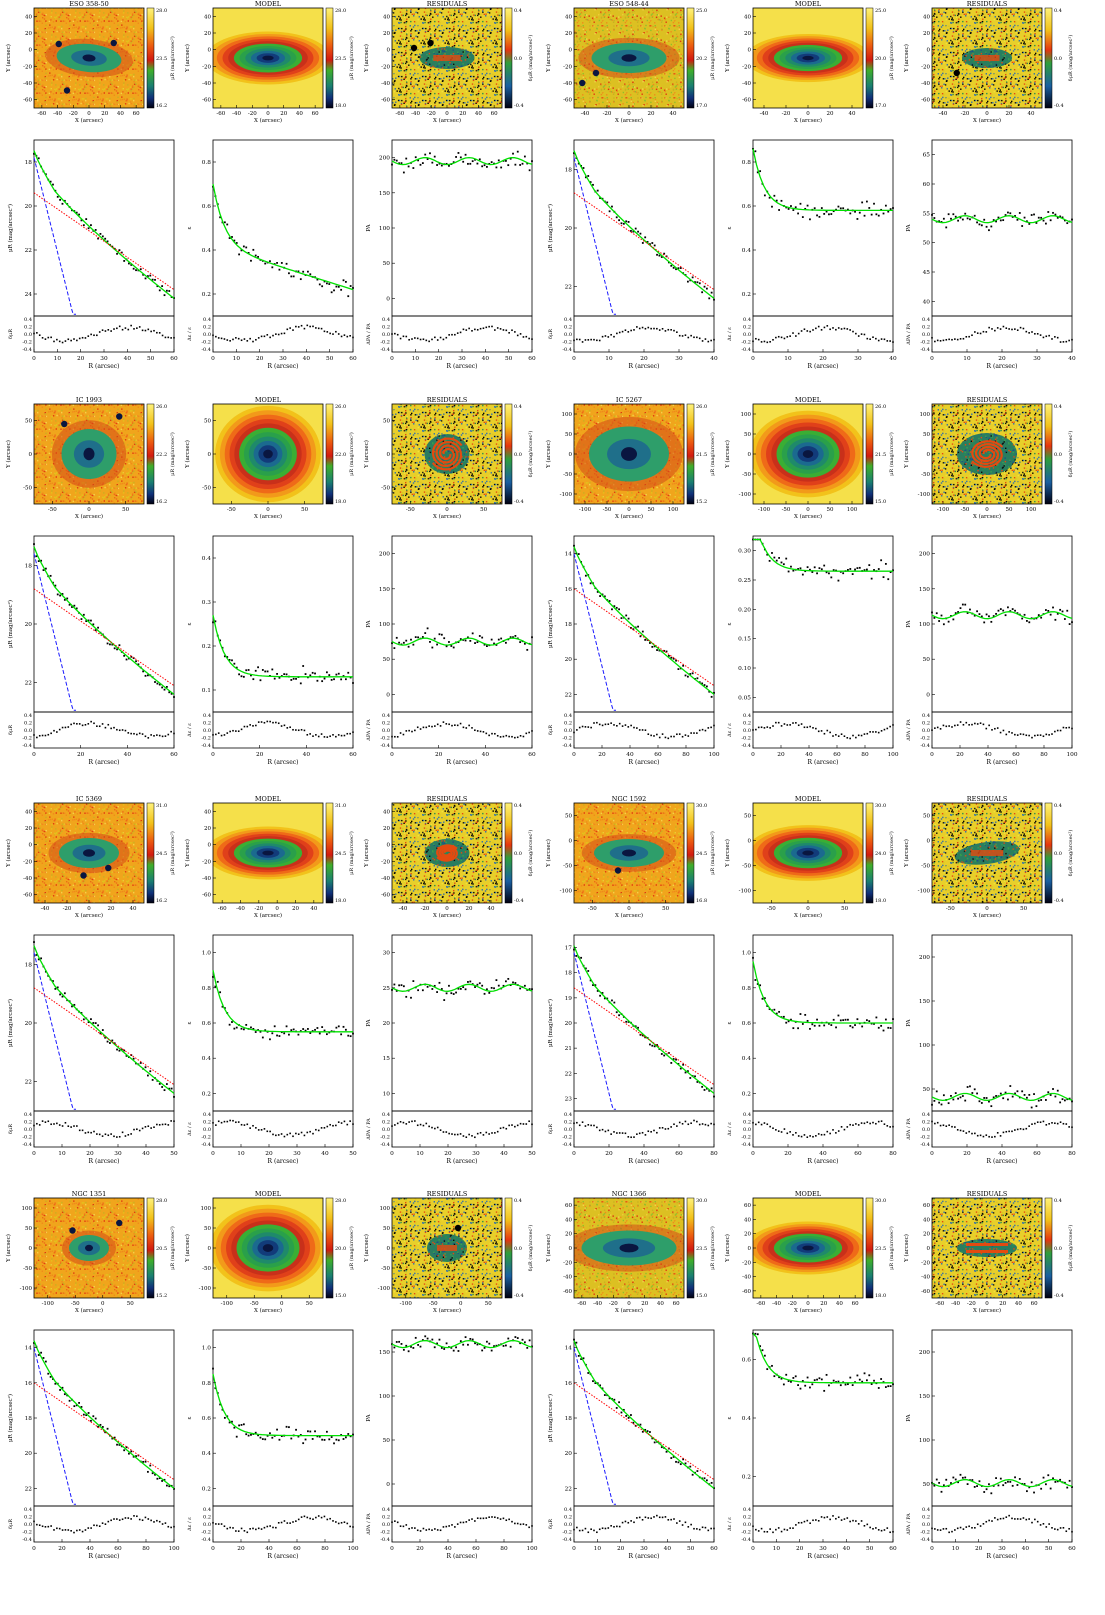 Image resolution: width=1105 pixels, height=1615 pixels. Describe the element at coordinates (750, 842) in the screenshot. I see `y-tick-label: 0` at that location.